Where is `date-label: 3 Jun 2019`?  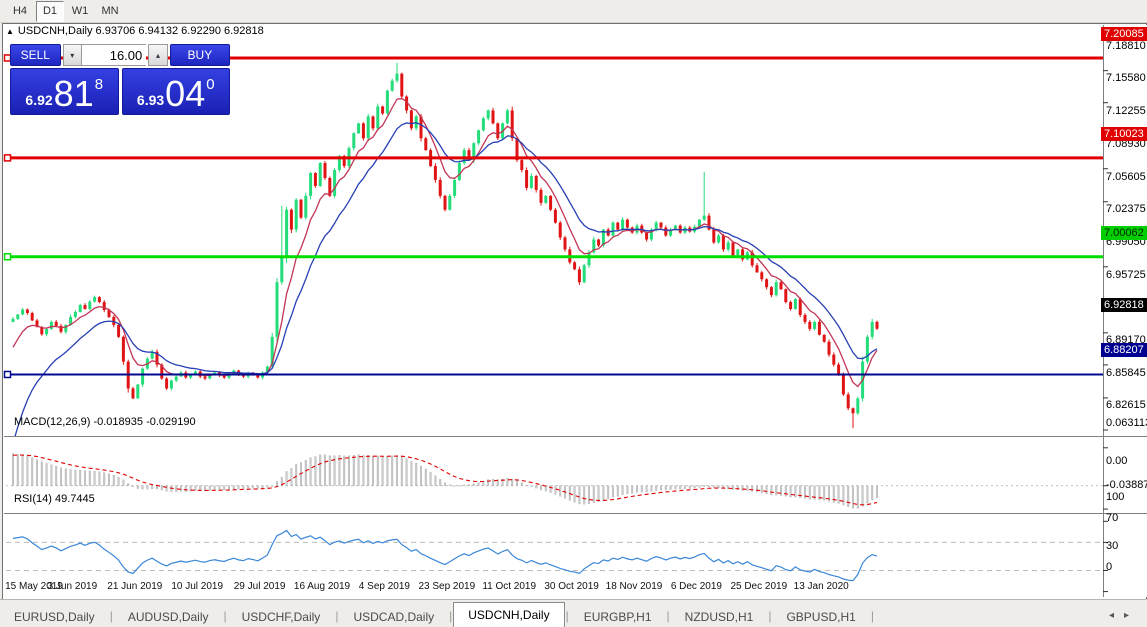 date-label: 3 Jun 2019 is located at coordinates (72, 586).